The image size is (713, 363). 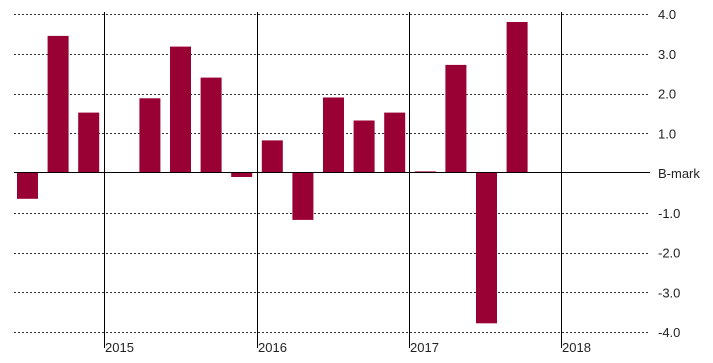 I want to click on bar-2017-q2, so click(x=364, y=146).